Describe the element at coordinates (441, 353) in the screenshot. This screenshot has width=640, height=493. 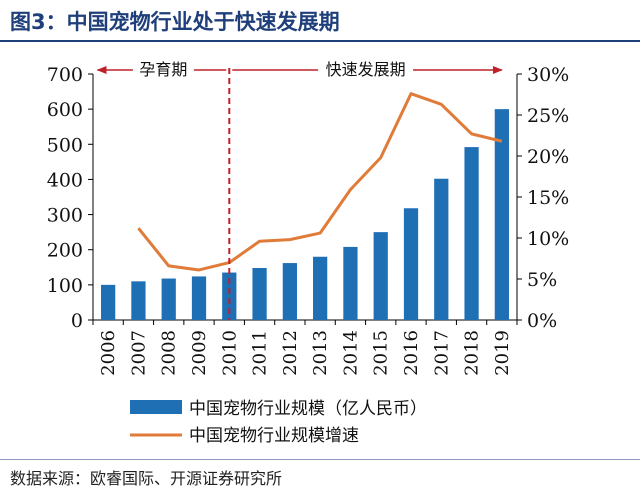
I see `x-tick-label: 2017` at that location.